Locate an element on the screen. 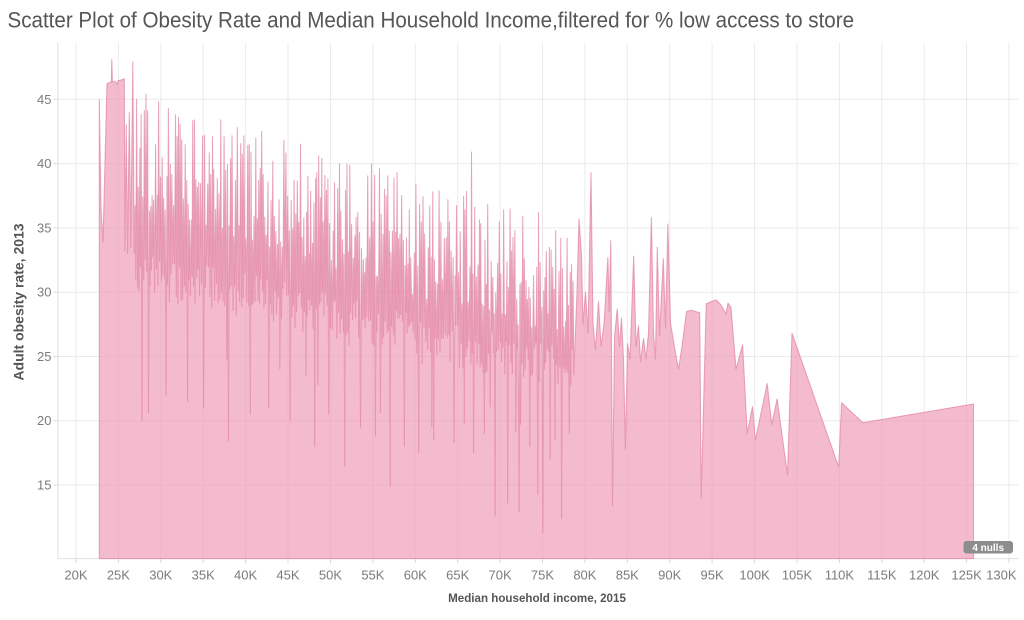 This screenshot has width=1024, height=620. svg-text: 40 is located at coordinates (44, 163).